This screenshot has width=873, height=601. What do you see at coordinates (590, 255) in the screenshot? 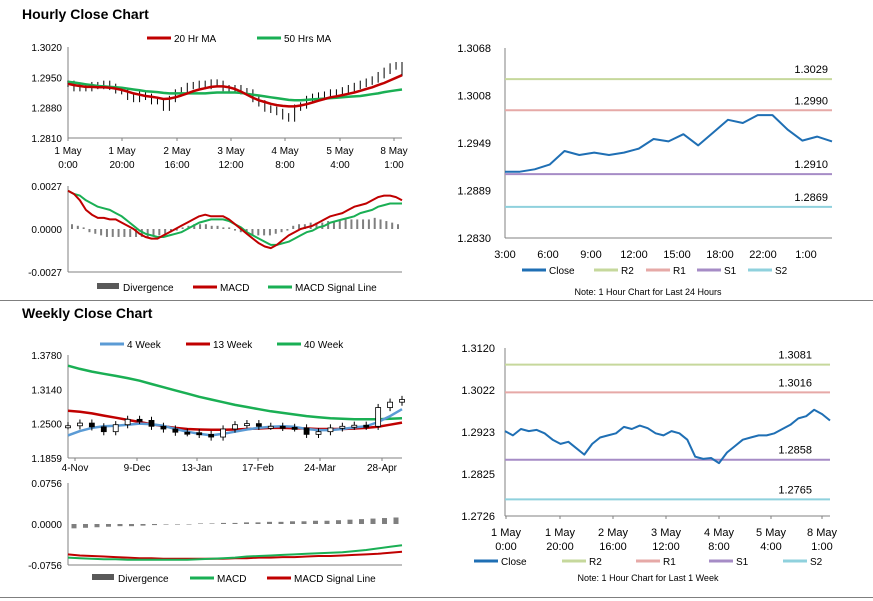
I see `hourly-pivot-xtick: 9:00` at bounding box center [590, 255].